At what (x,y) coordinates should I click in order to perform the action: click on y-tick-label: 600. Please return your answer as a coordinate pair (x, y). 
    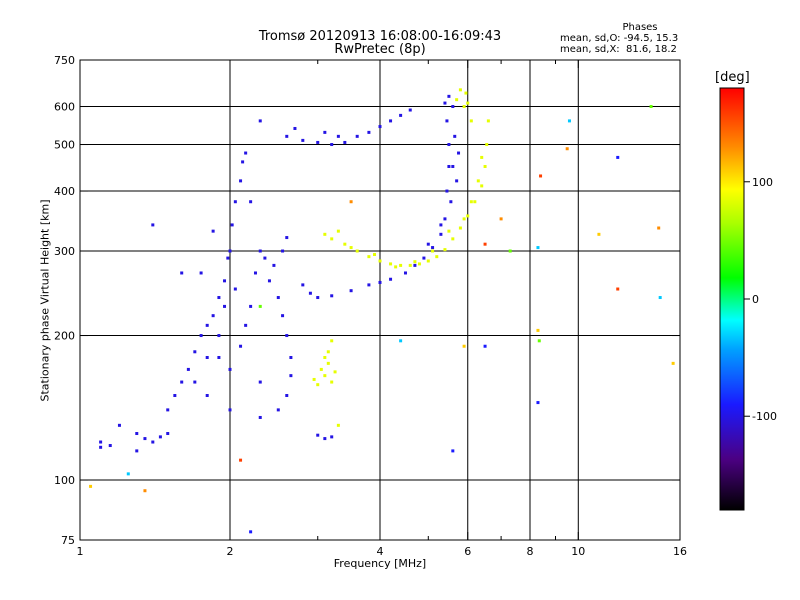
    Looking at the image, I should click on (64, 107).